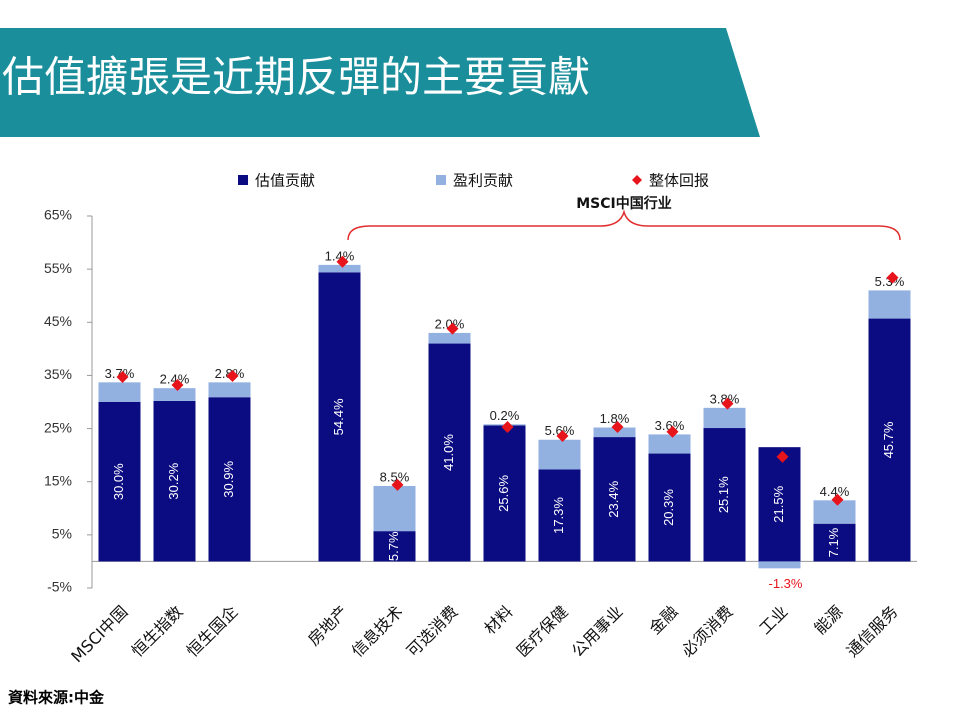  I want to click on value-label: 54.4%, so click(338, 416).